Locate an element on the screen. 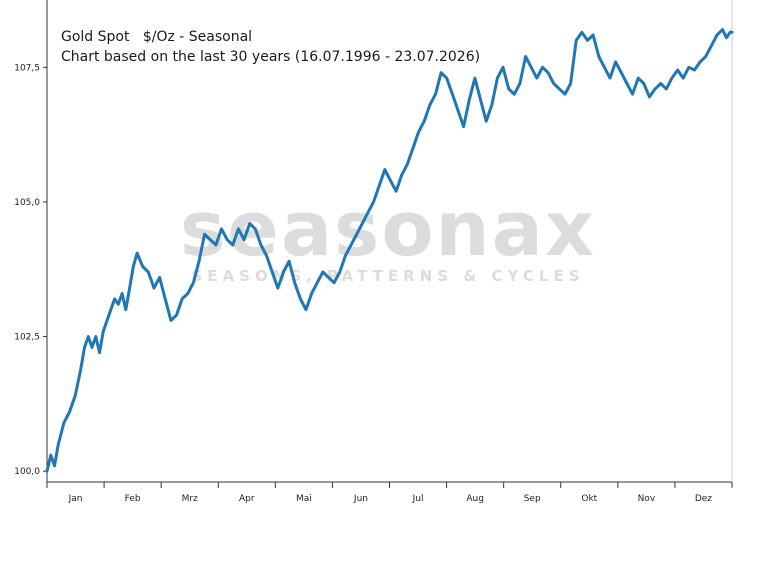 Image resolution: width=775 pixels, height=563 pixels. x-tick-label-nov: Nov is located at coordinates (647, 499).